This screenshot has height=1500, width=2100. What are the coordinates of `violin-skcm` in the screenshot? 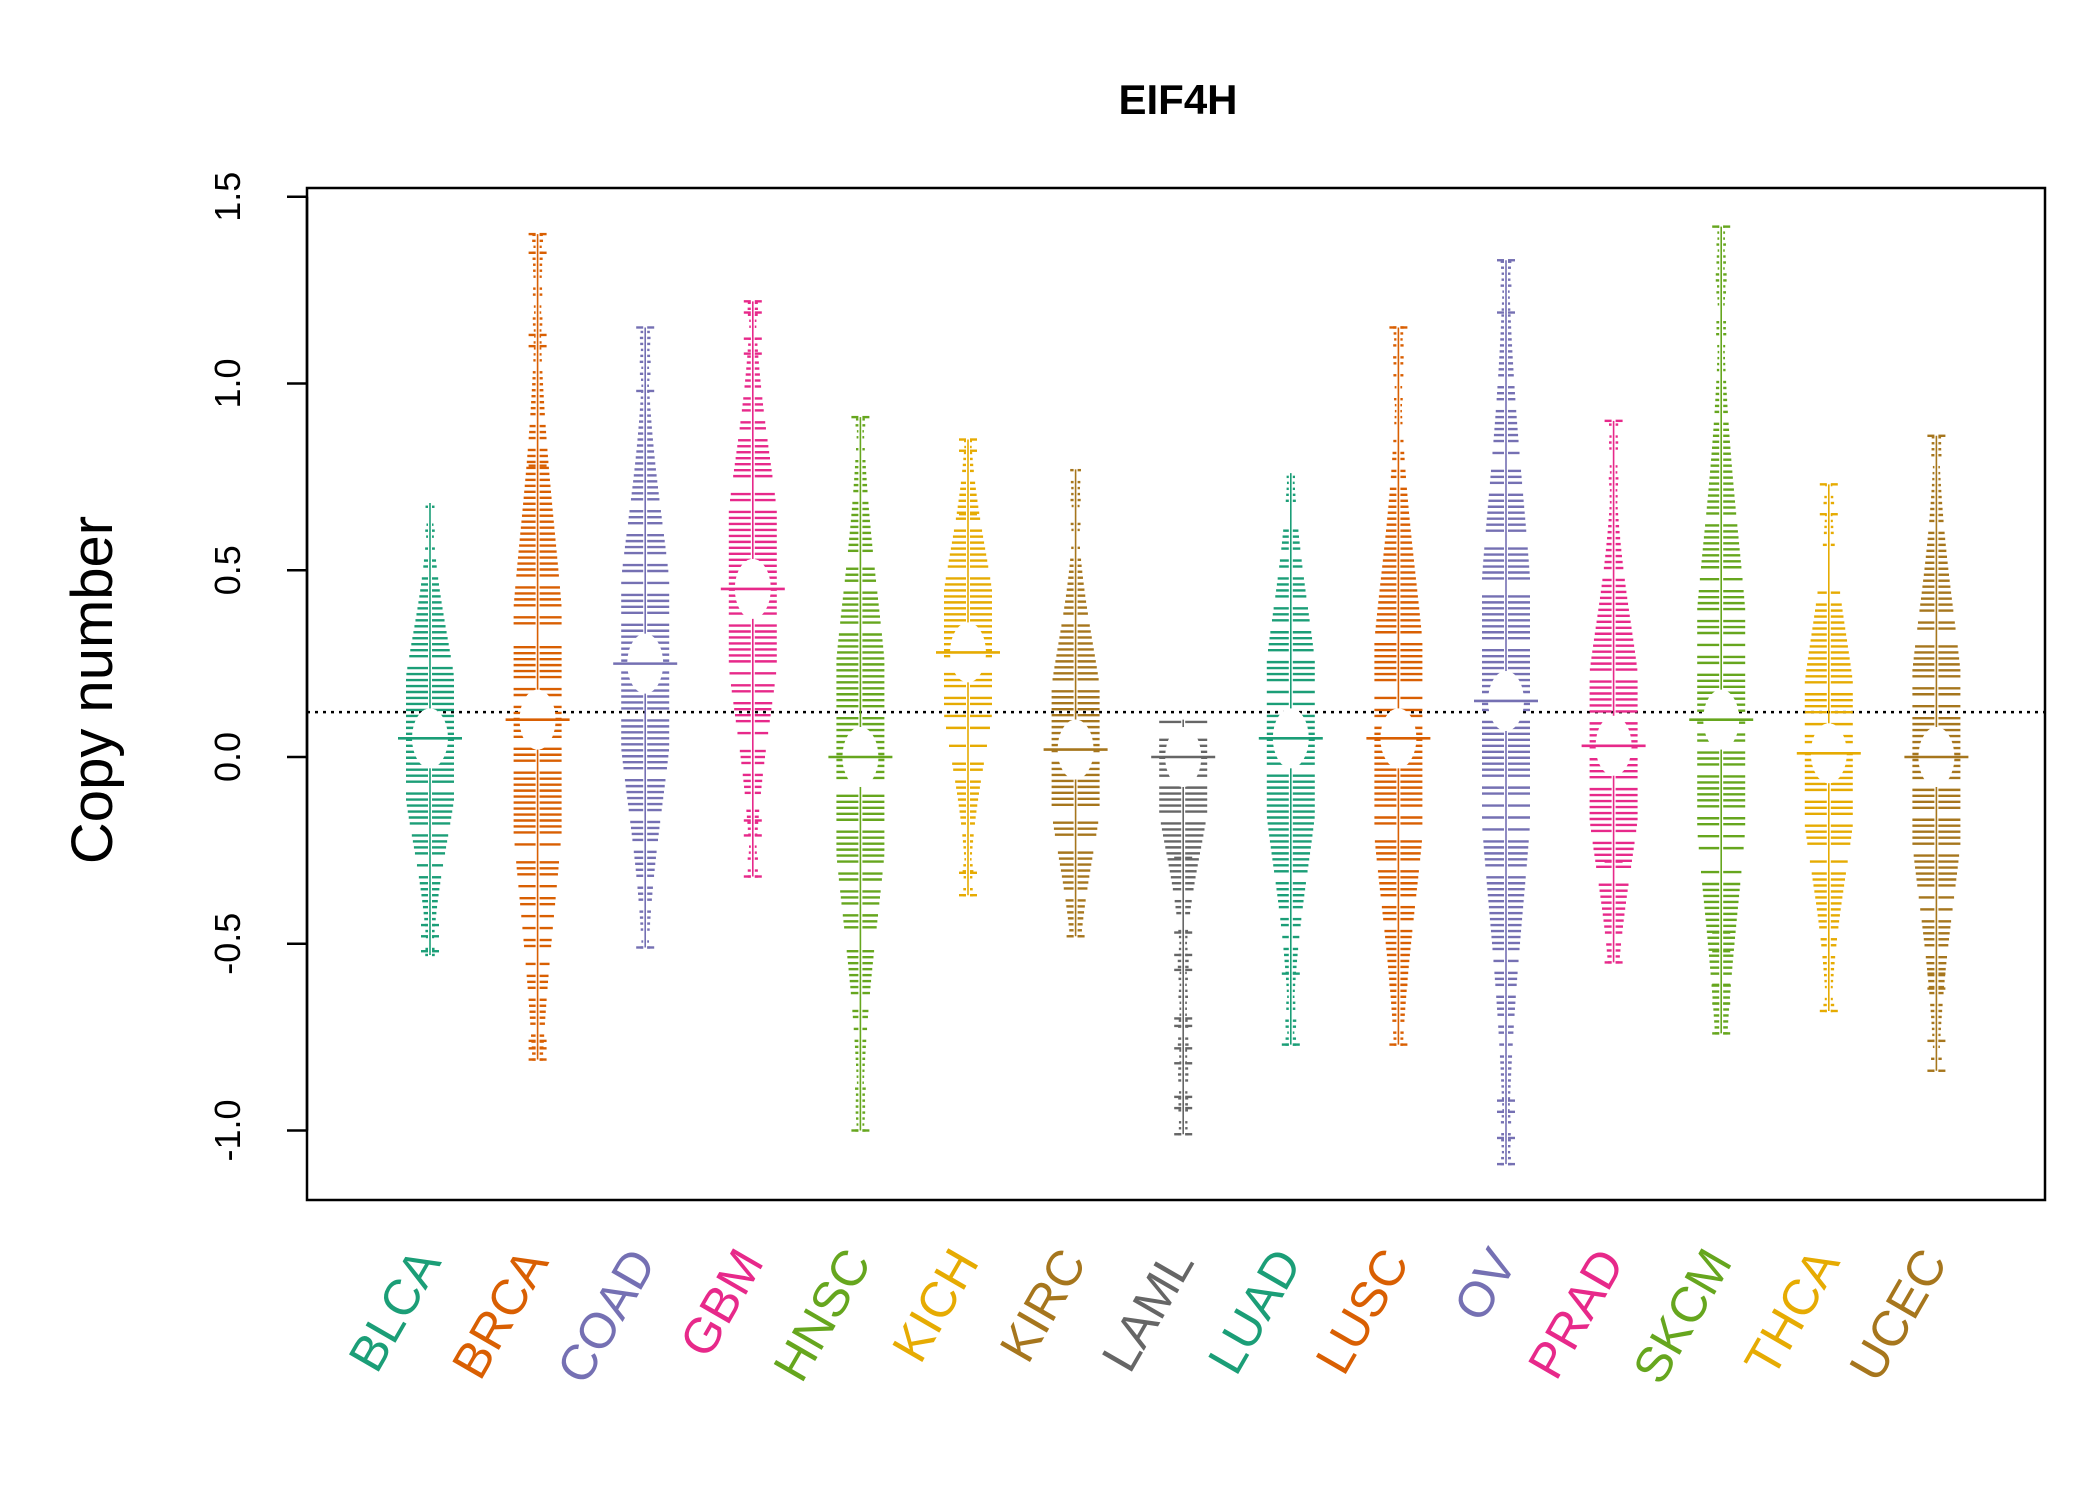 It's located at (1721, 630).